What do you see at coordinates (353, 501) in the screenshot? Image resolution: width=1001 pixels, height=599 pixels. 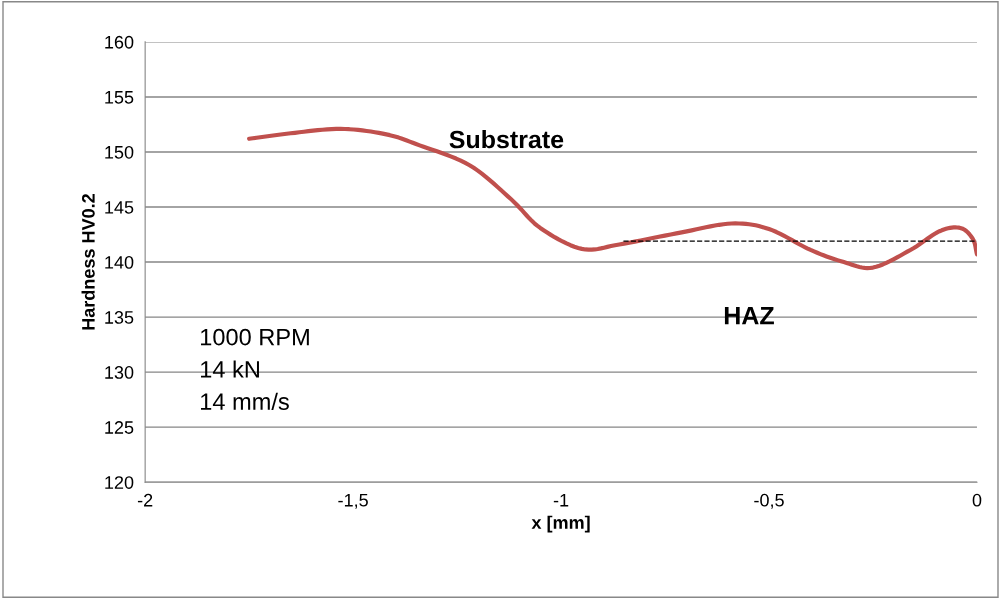 I see `x-tick-label: -1,5` at bounding box center [353, 501].